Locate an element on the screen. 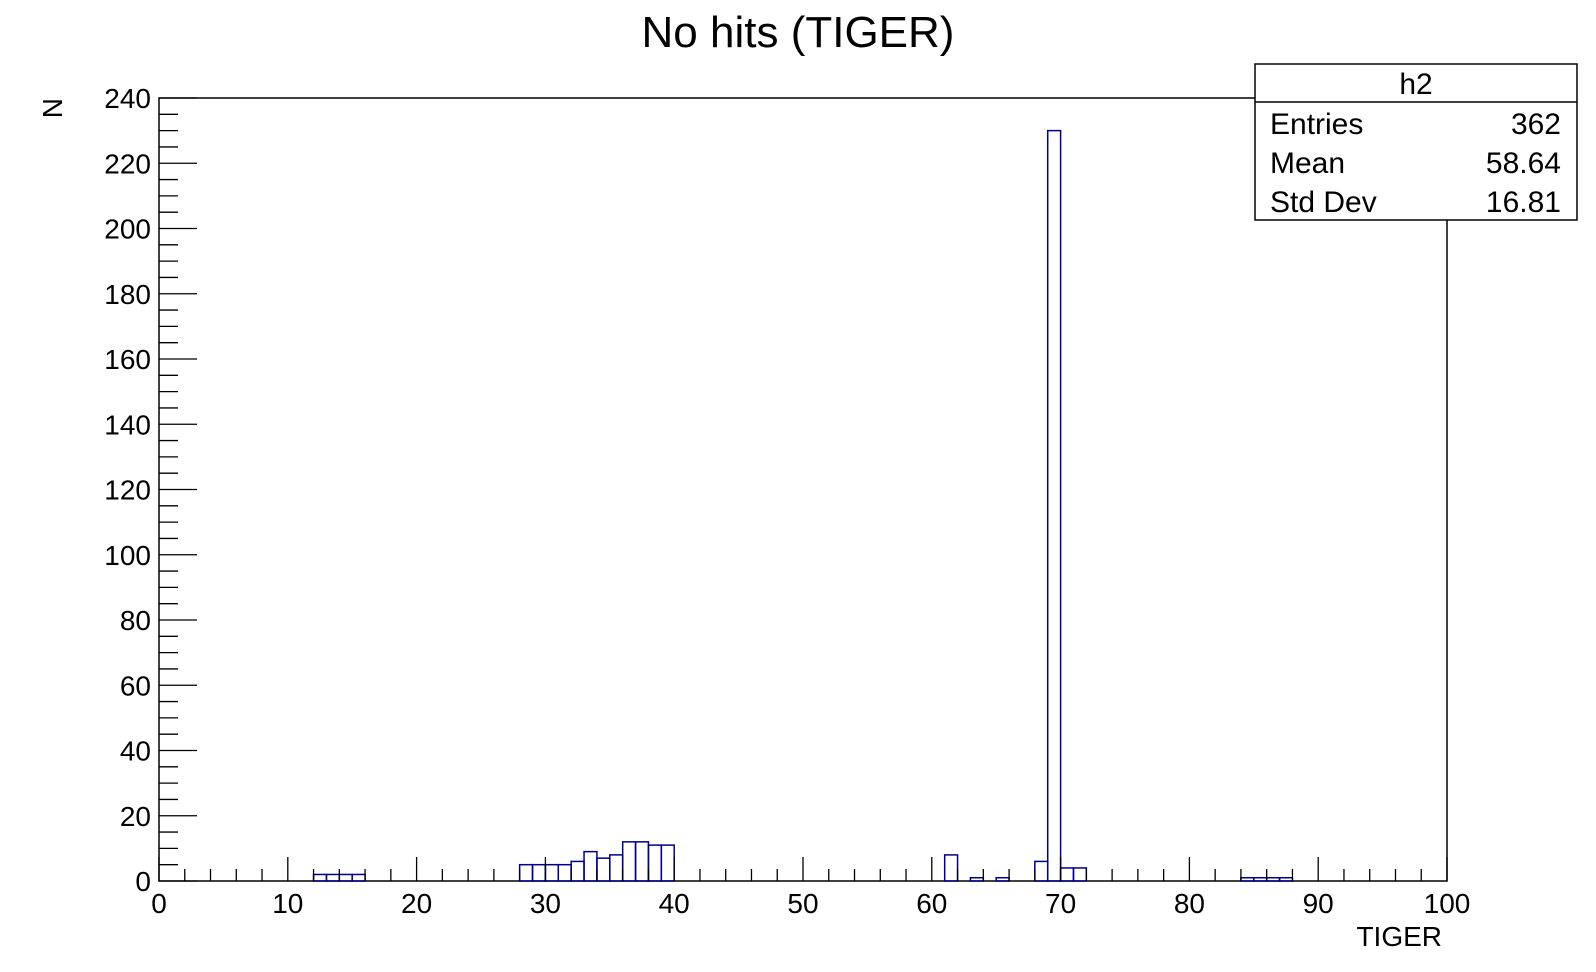 This screenshot has height=972, width=1596. y-tick-label: 0 is located at coordinates (143, 881).